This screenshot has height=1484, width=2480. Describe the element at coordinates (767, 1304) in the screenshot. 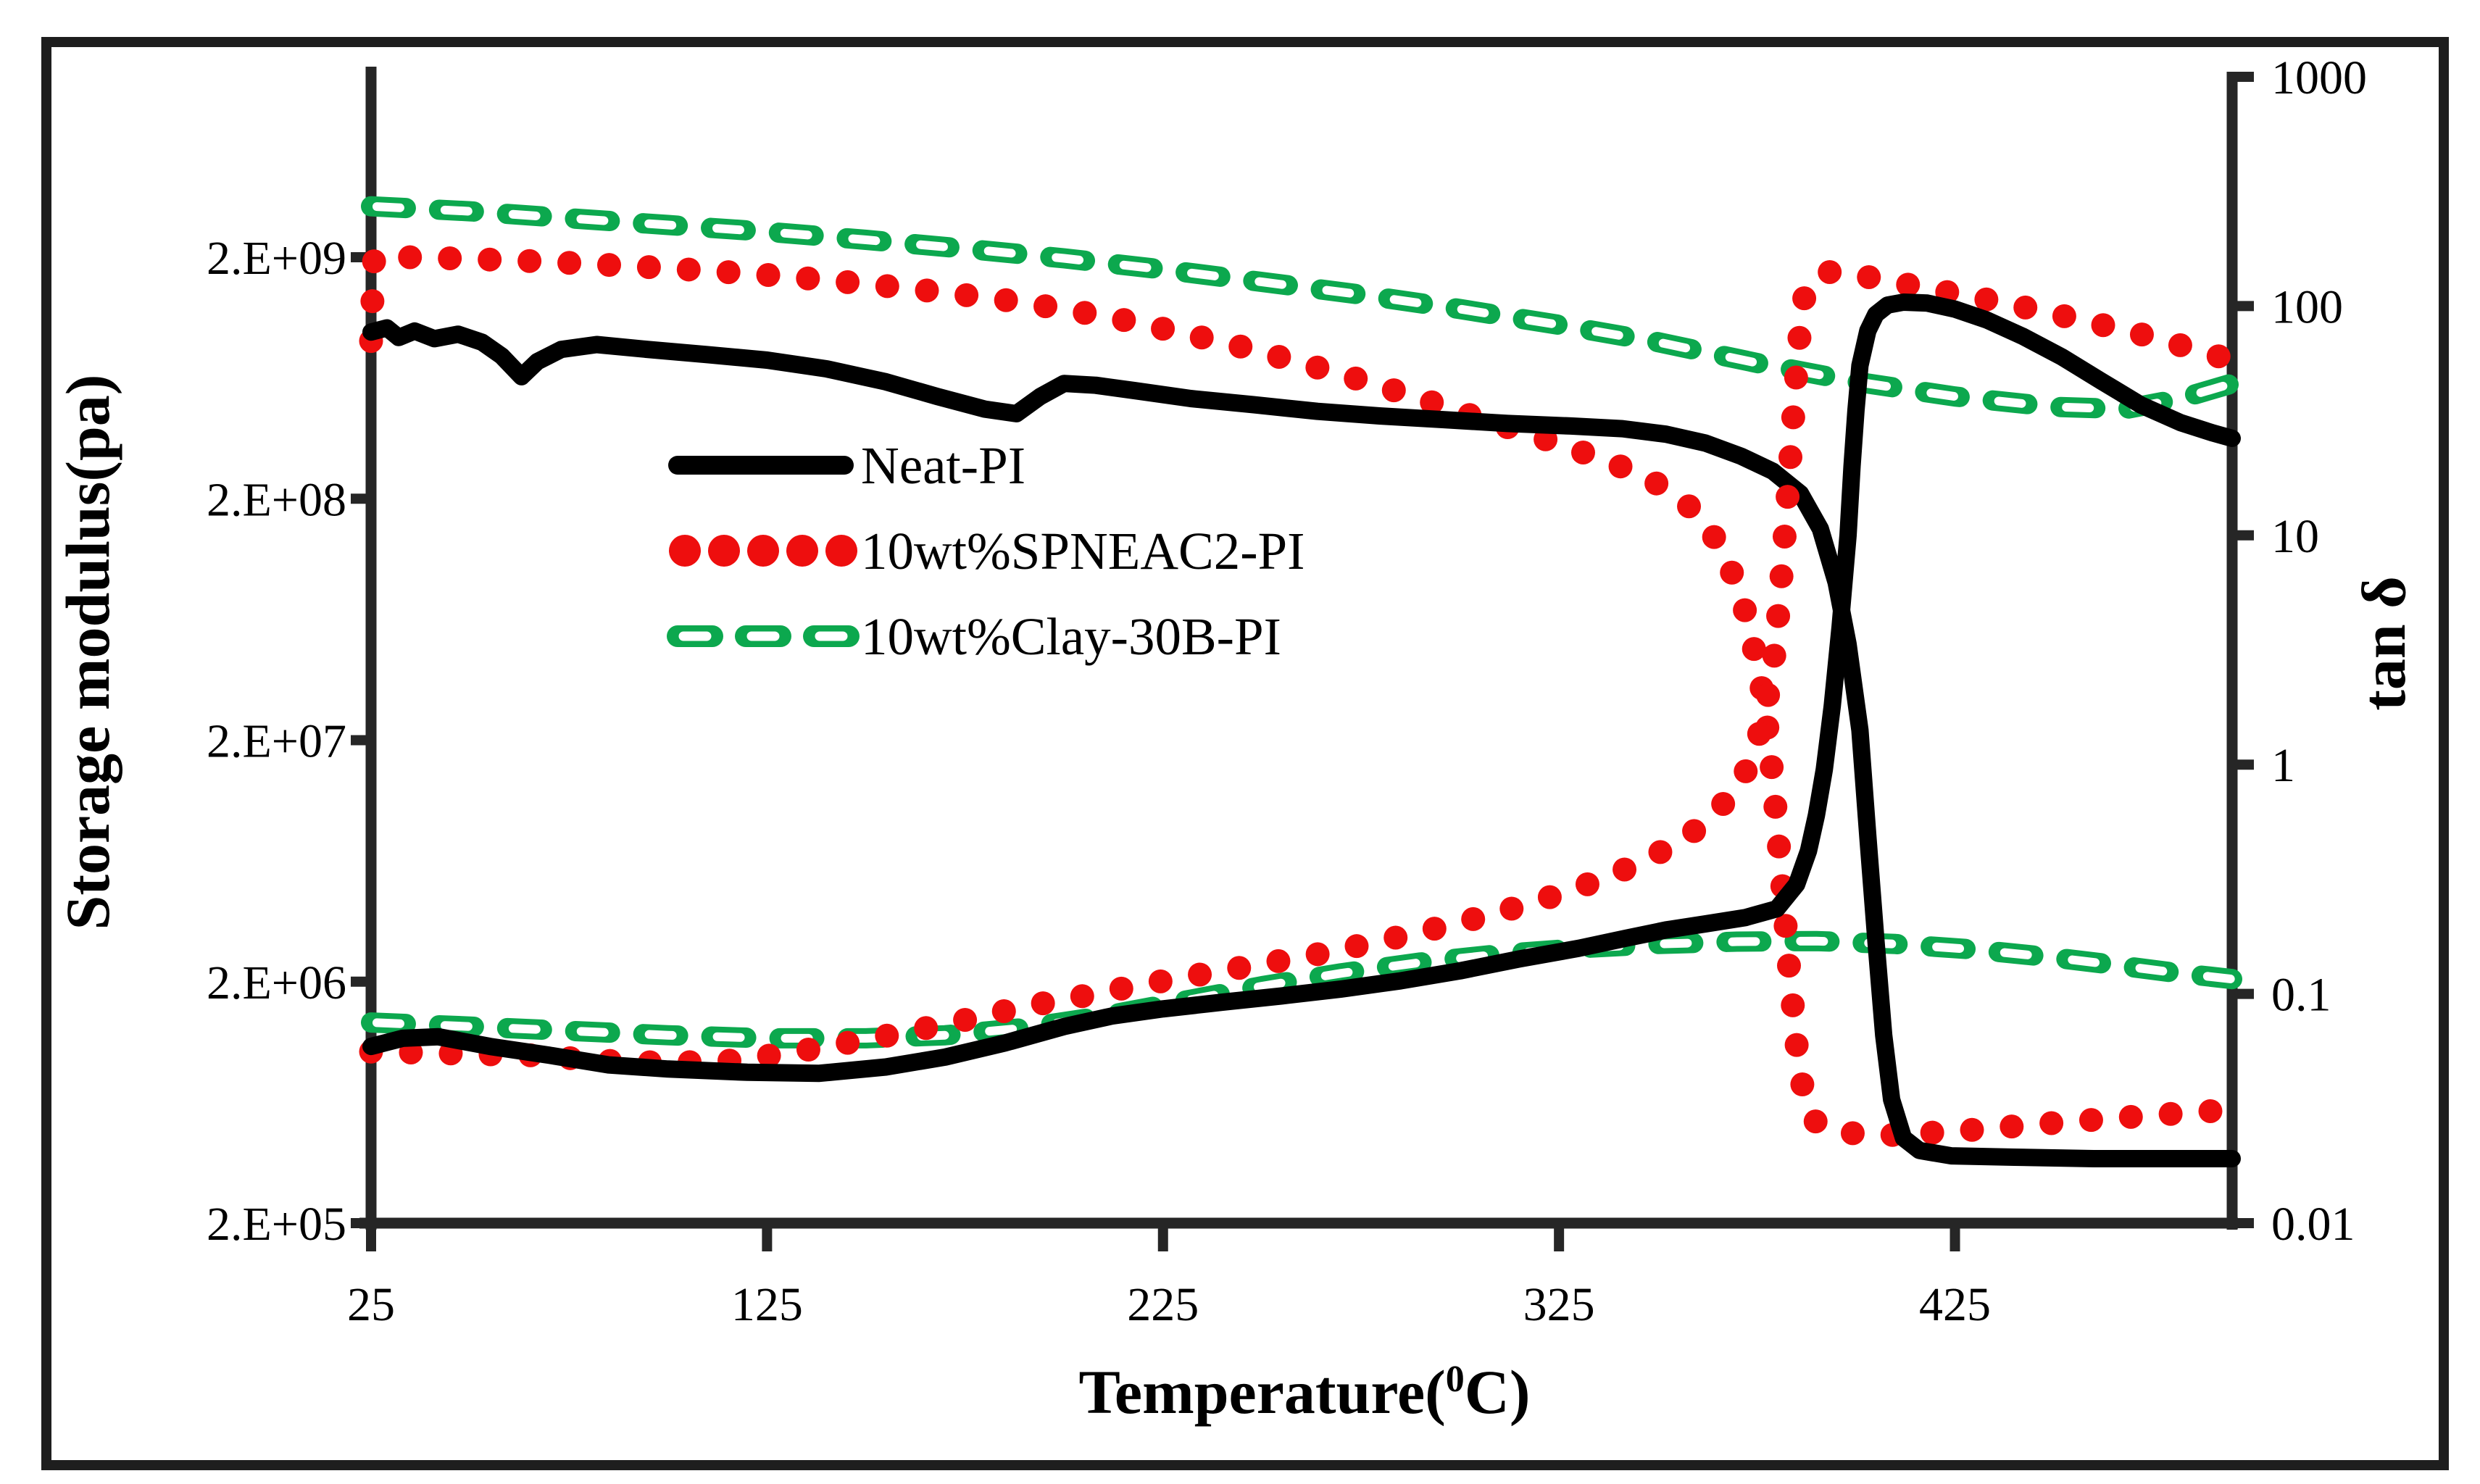

I see `x-axis-tick-label: 125` at that location.